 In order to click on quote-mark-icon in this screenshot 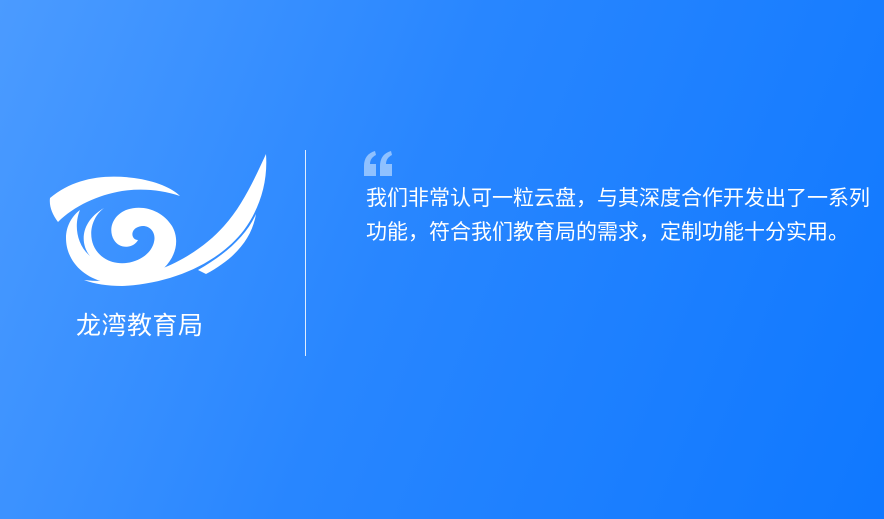, I will do `click(378, 163)`.